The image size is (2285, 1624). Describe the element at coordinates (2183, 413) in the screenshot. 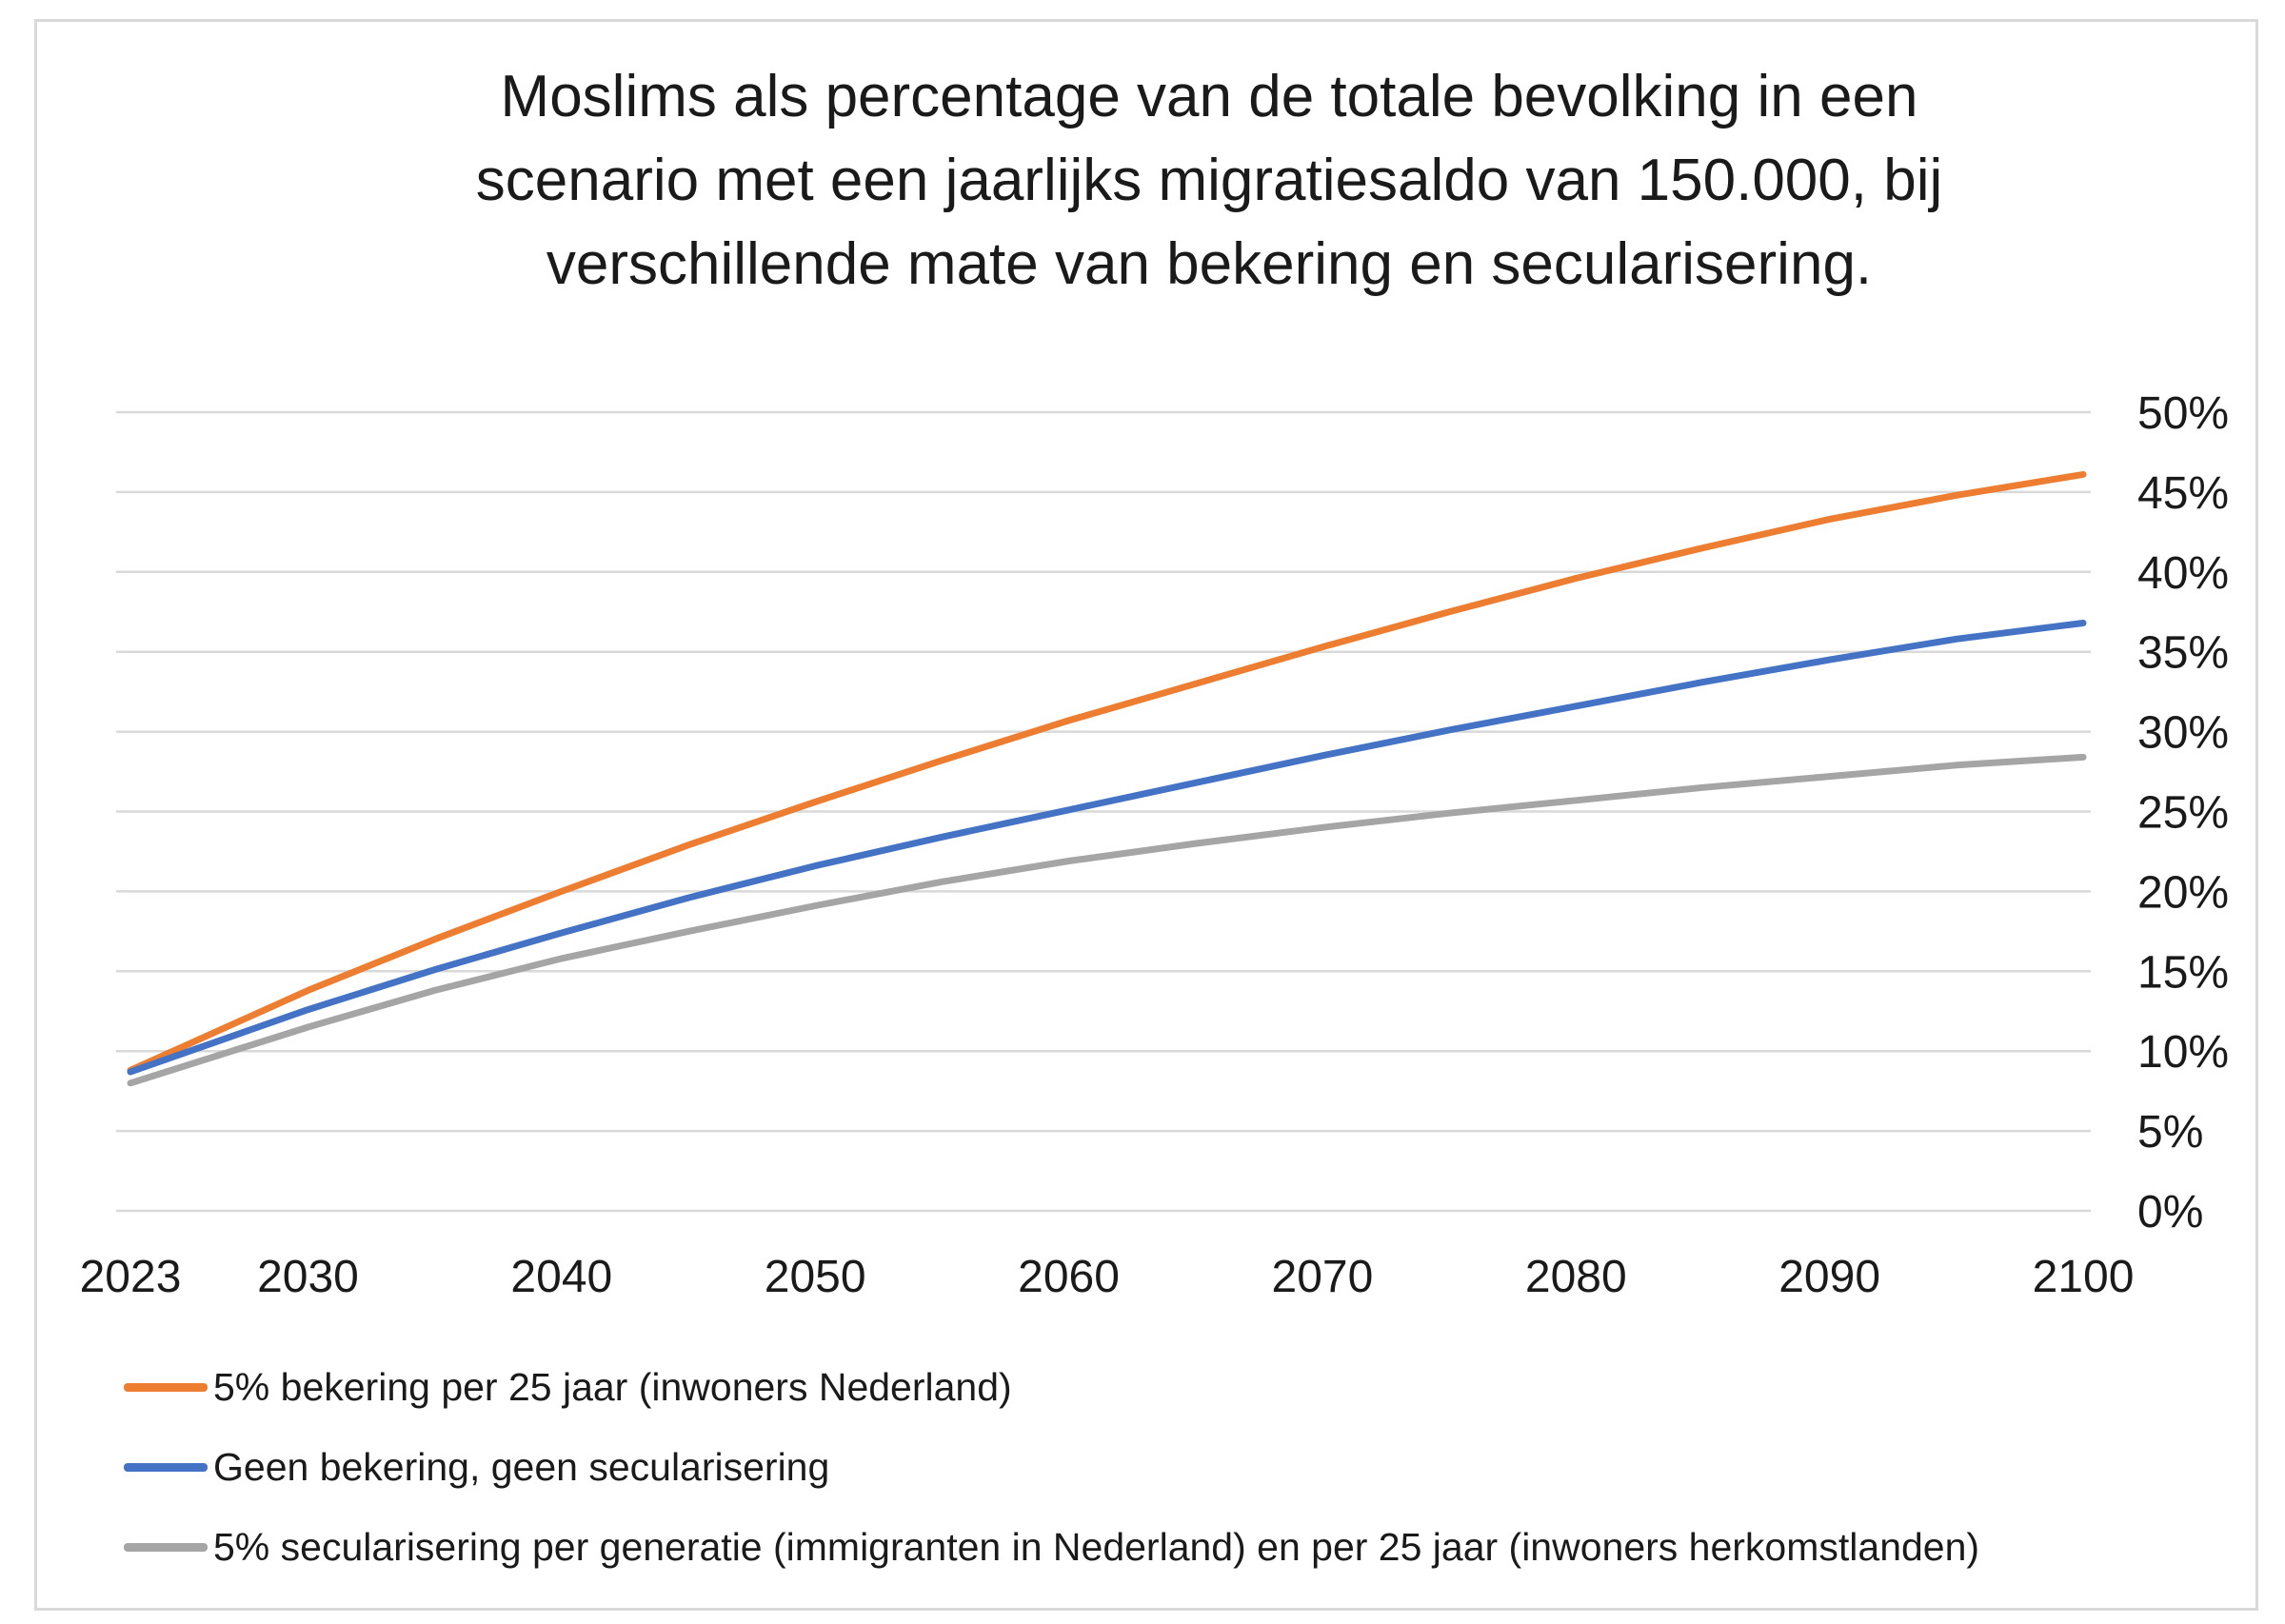

I see `y-tick-label: 50%` at that location.